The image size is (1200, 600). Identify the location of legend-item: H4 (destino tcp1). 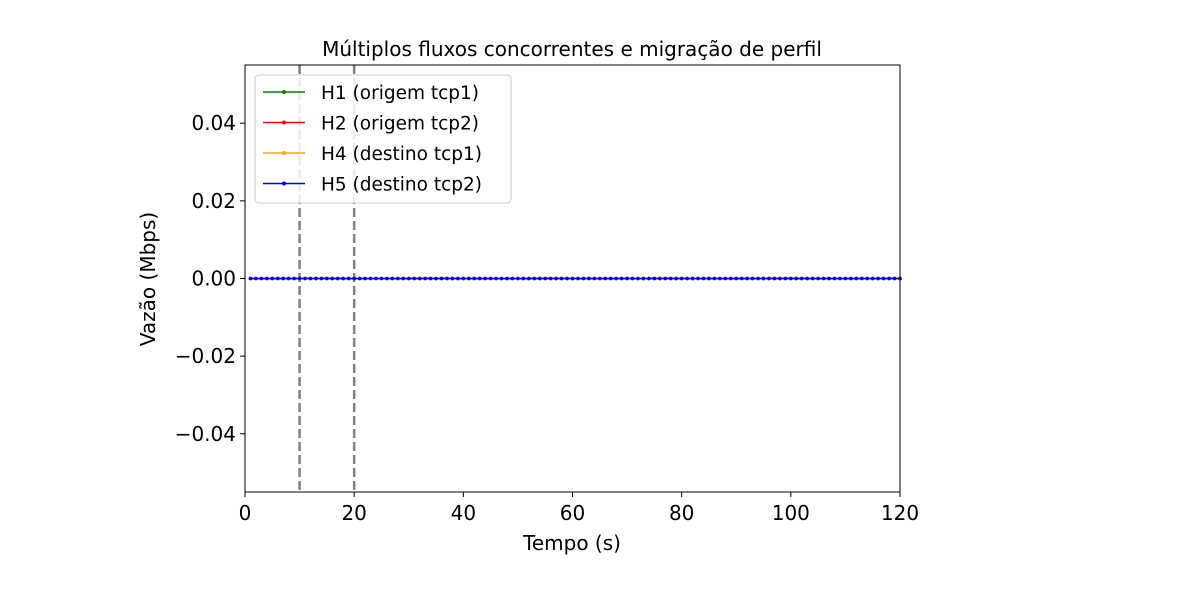
(372, 154).